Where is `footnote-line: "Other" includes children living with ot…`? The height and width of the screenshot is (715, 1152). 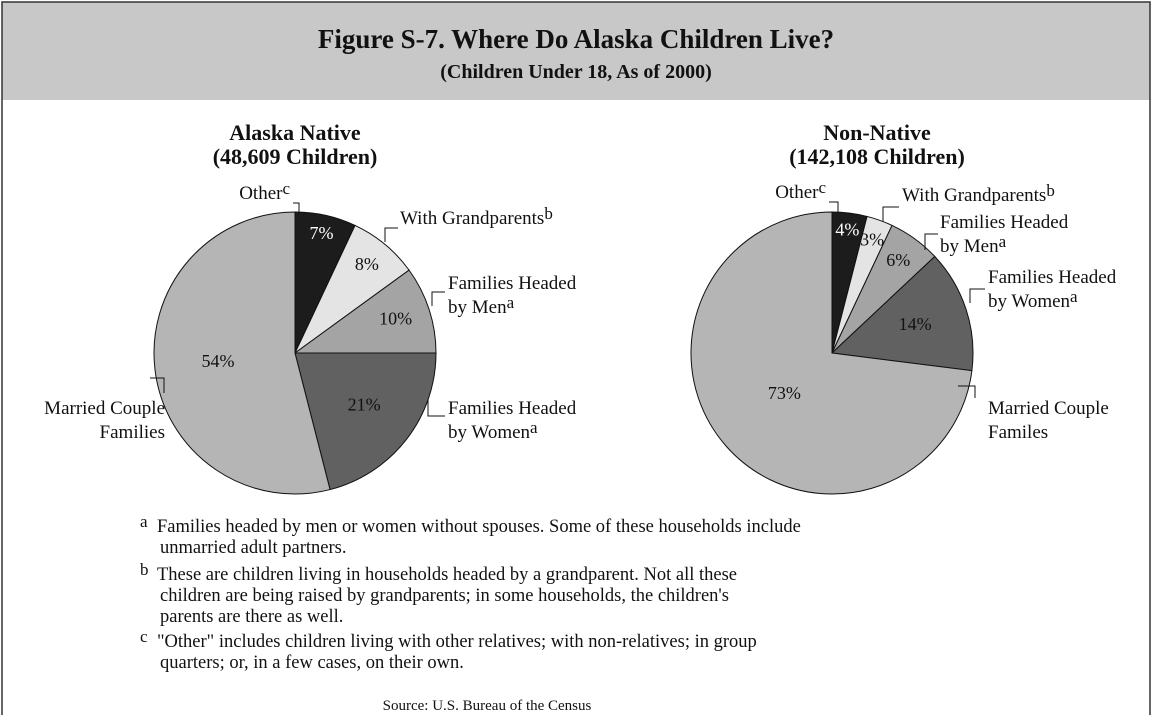
footnote-line: "Other" includes children living with ot… is located at coordinates (457, 642).